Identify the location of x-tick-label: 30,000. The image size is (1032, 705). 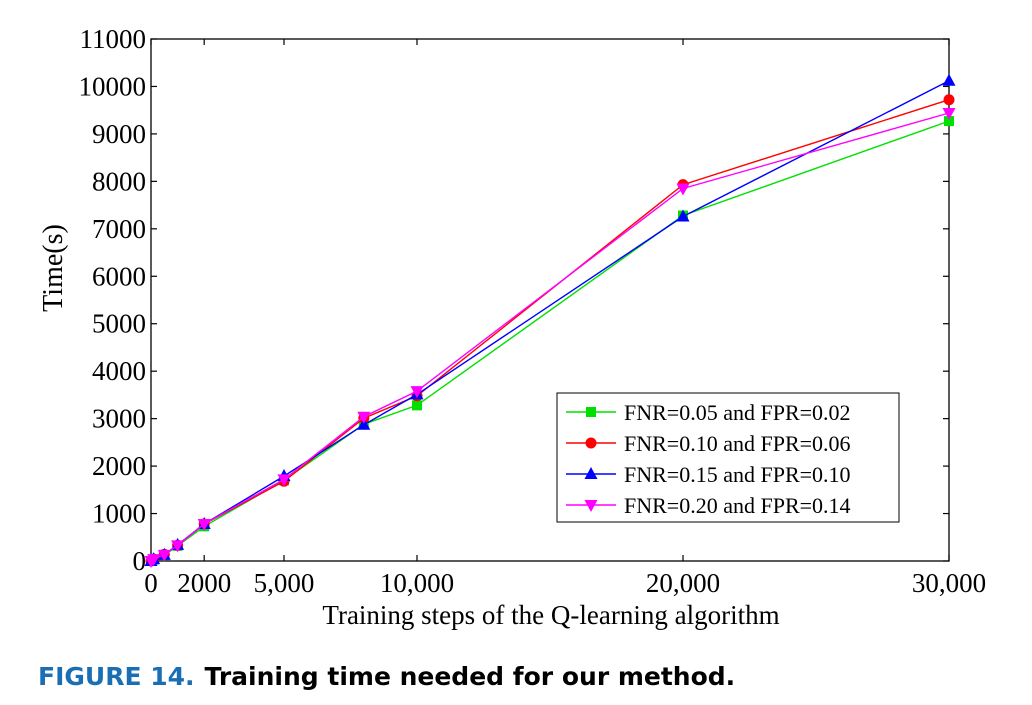
(949, 583).